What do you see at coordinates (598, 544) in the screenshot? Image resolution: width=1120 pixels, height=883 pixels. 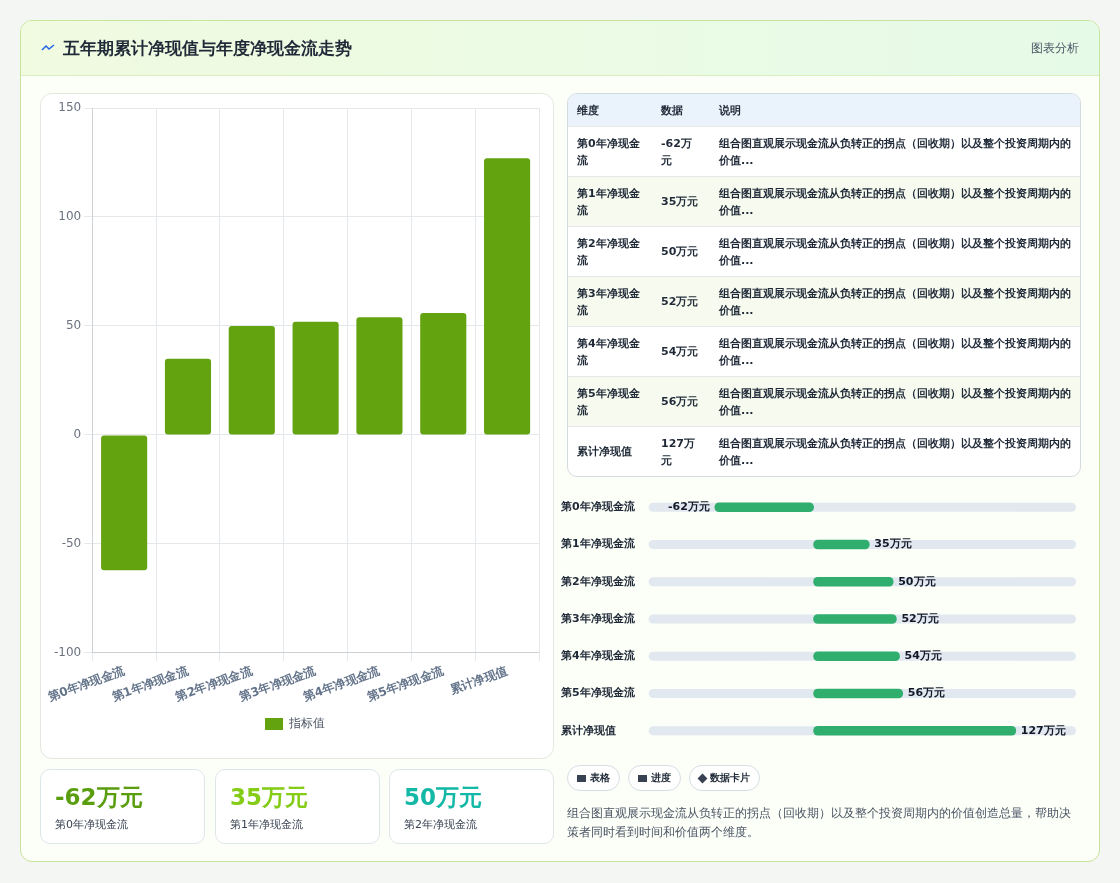 I see `y-tick-label: 第1年净现金流` at bounding box center [598, 544].